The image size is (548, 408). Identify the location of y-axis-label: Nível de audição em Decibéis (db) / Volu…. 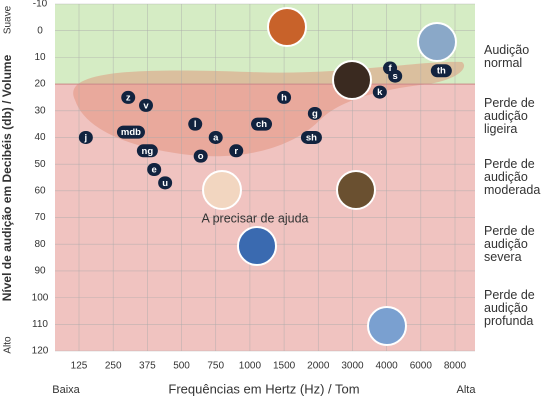
(7, 177).